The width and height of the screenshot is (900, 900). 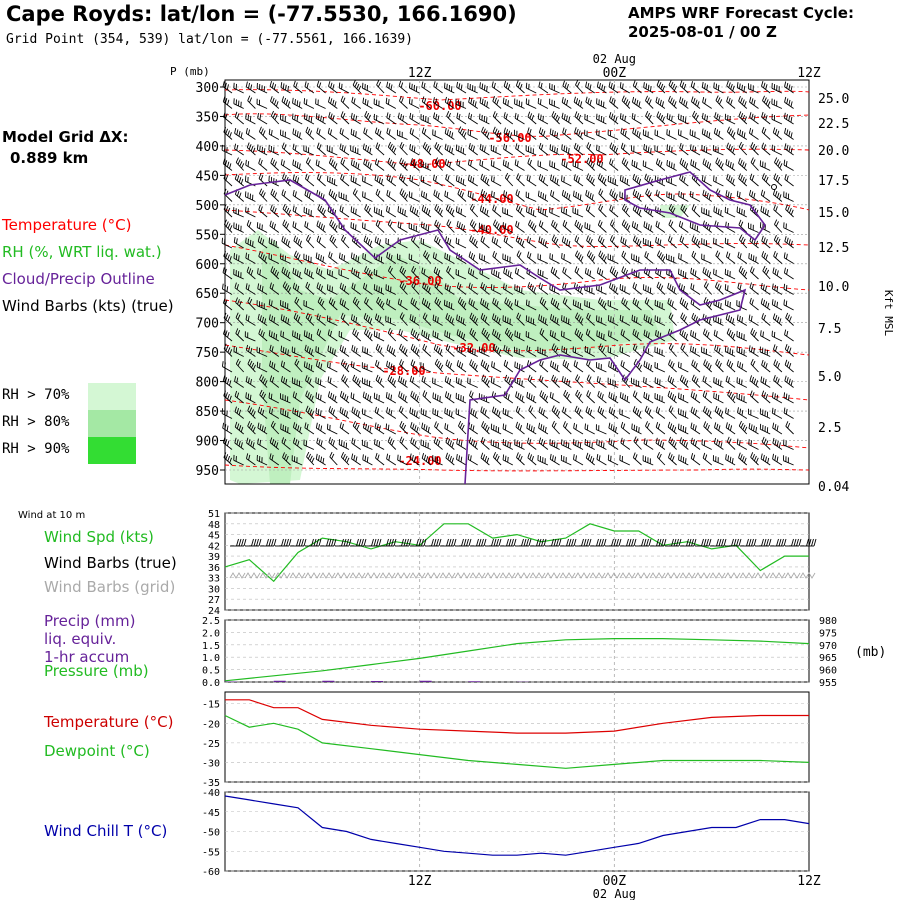 I want to click on rh-patch-upper, so click(x=675, y=211).